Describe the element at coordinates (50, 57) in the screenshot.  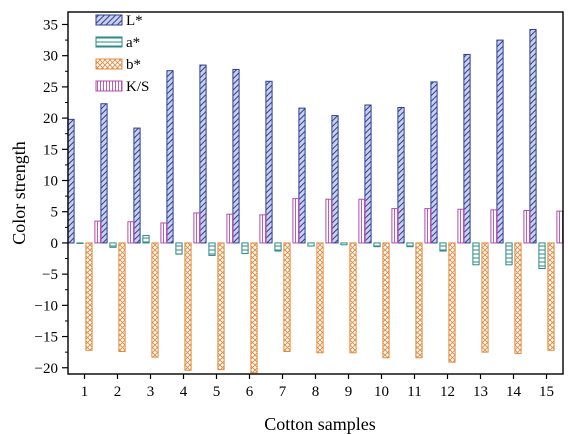
I see `y-tick-label: 30` at that location.